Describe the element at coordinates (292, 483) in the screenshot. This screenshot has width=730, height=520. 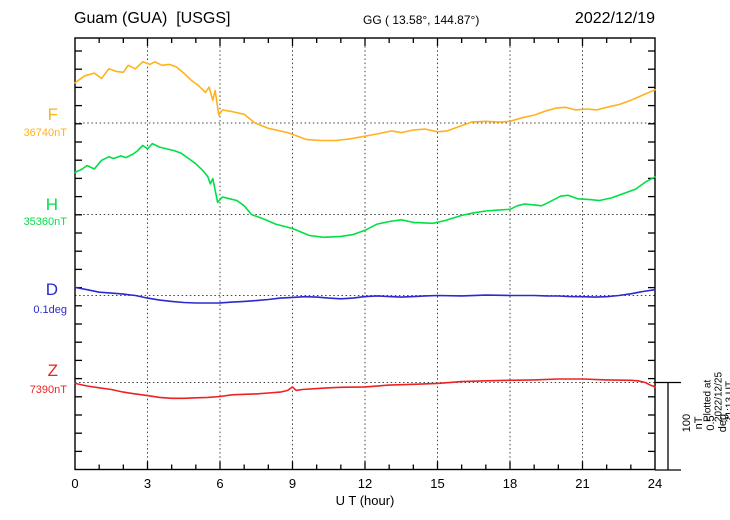
I see `x-tick-9: 9` at that location.